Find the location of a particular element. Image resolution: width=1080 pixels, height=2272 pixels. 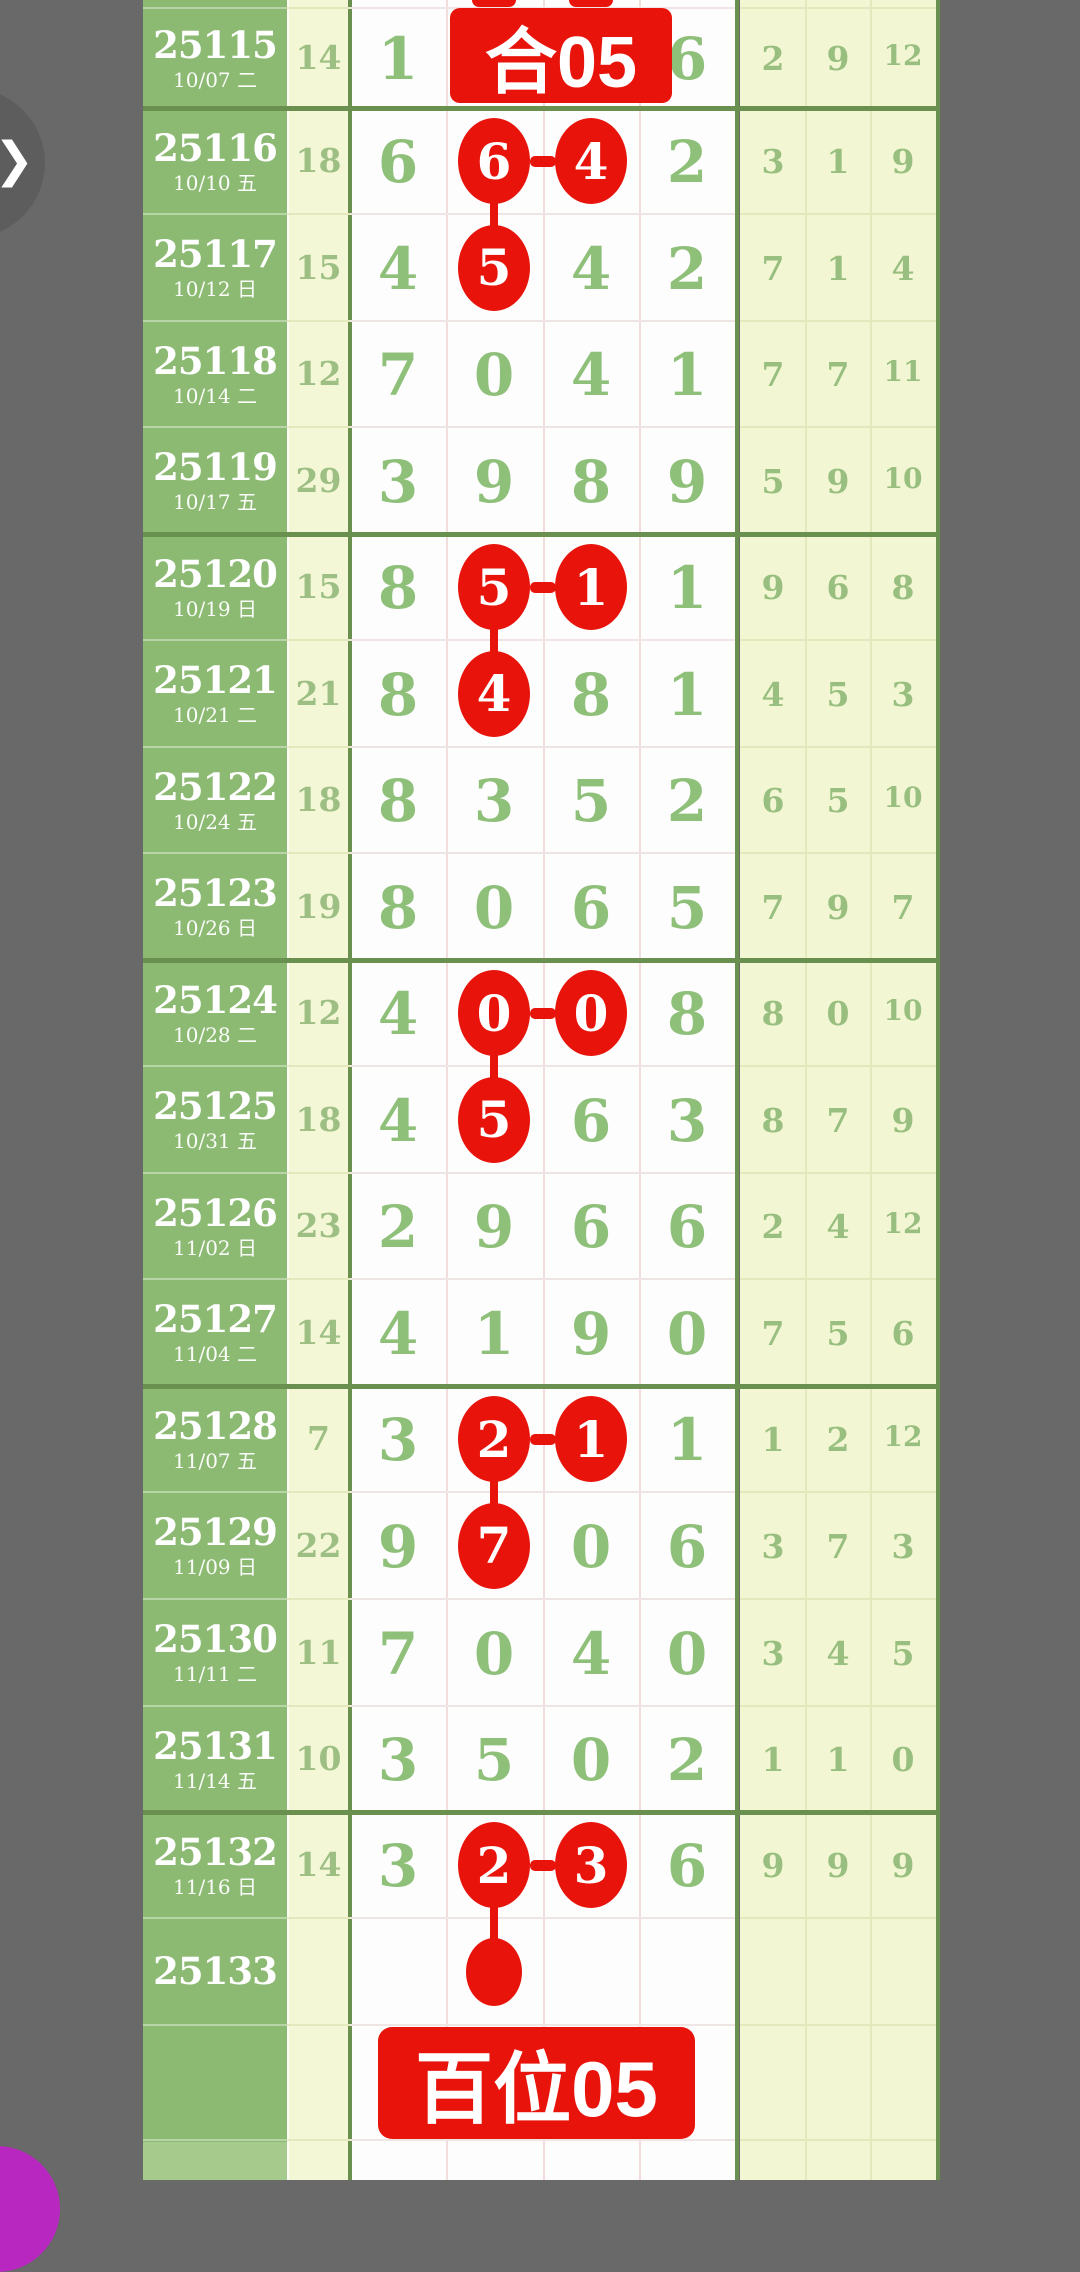

draw-date: 10/19 日 is located at coordinates (215, 608).